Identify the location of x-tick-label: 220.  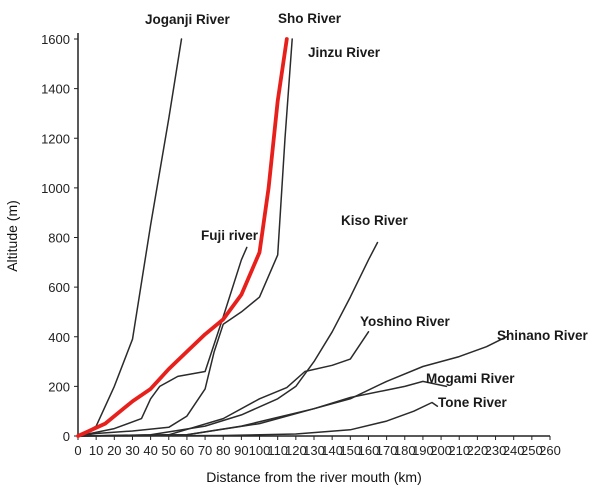
(478, 450).